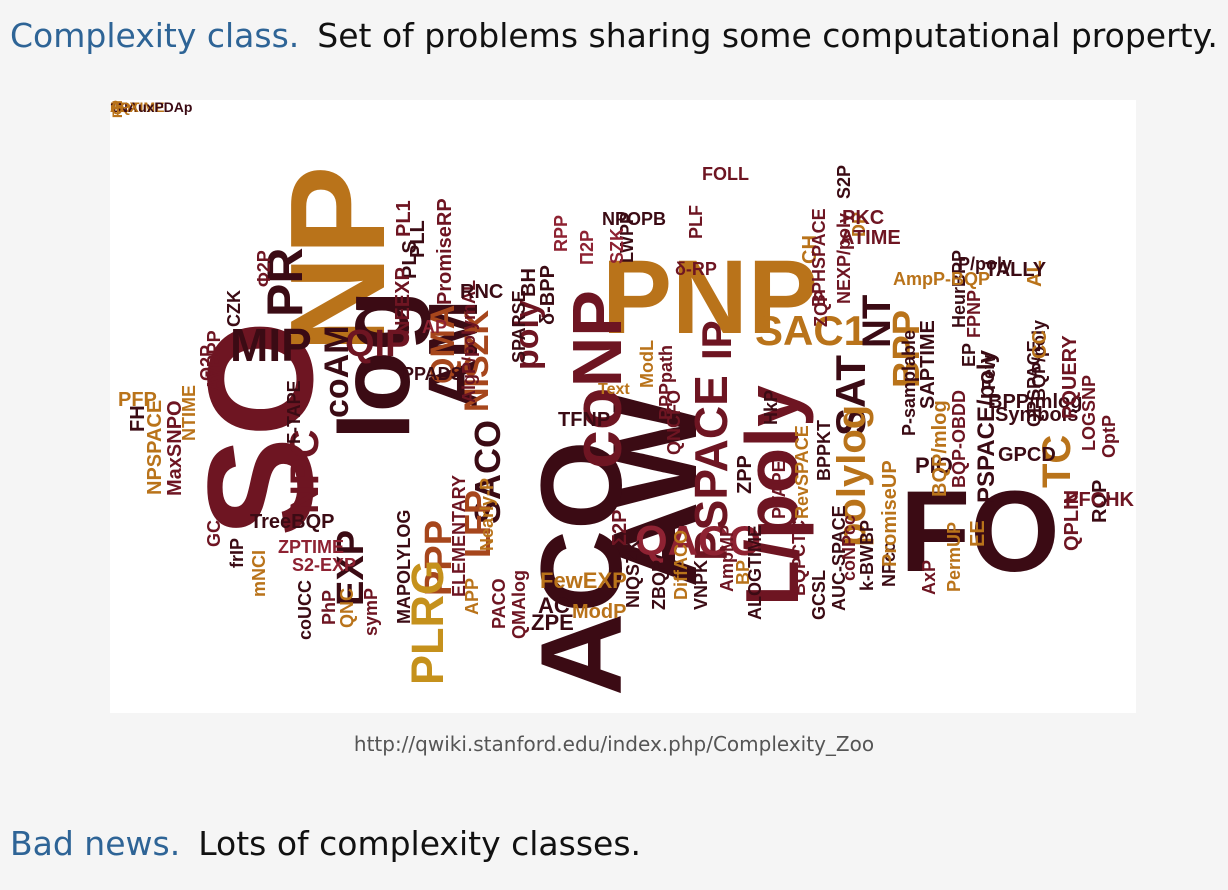  Describe the element at coordinates (824, 450) in the screenshot. I see `cloud-word: BPPKT` at that location.